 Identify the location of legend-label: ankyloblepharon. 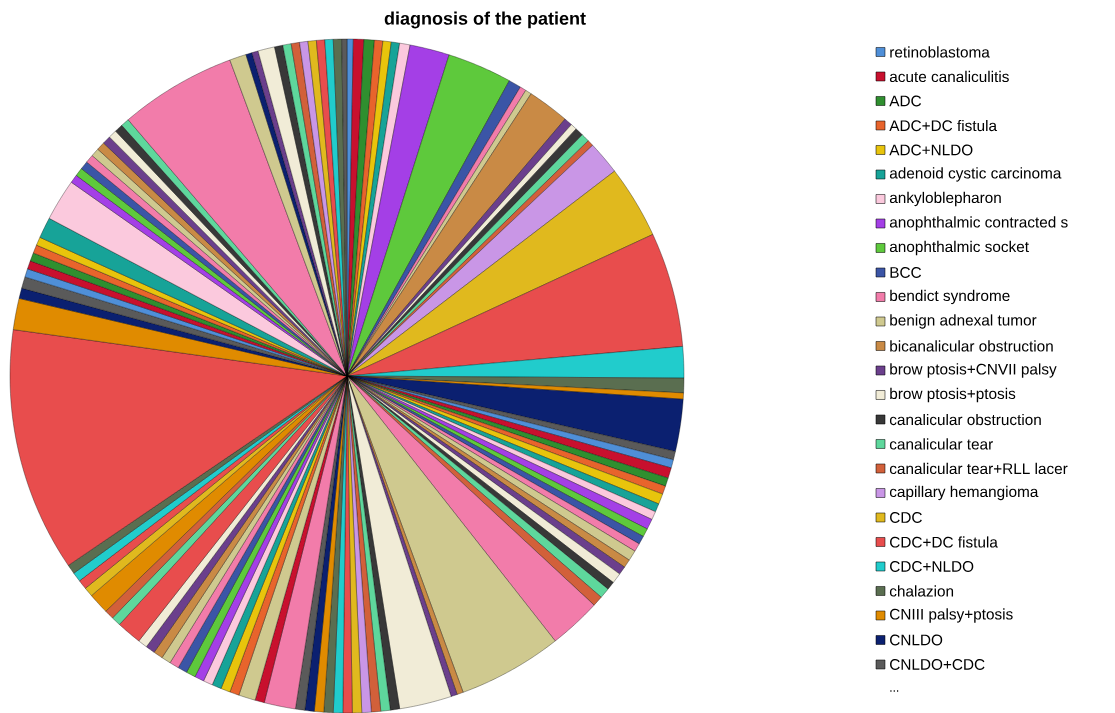
(945, 199).